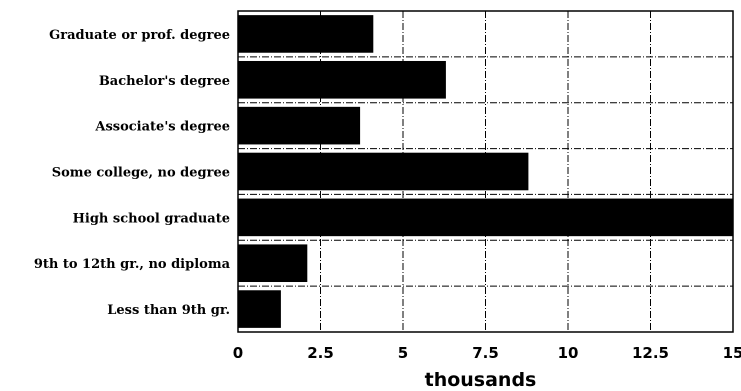 Image resolution: width=741 pixels, height=391 pixels. What do you see at coordinates (732, 353) in the screenshot?
I see `x-tick-label: 15` at bounding box center [732, 353].